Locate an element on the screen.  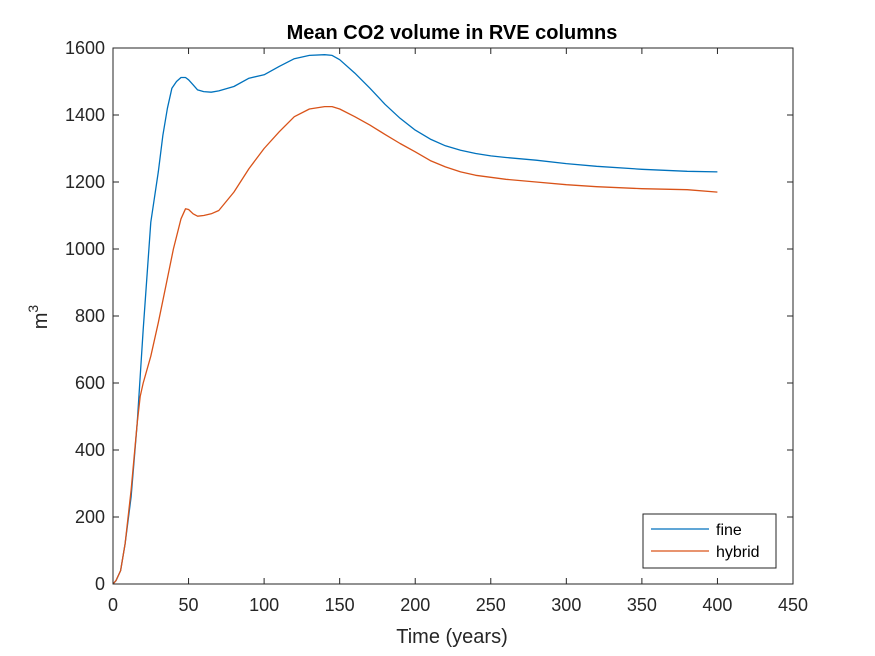
x-tick-label: 150 is located at coordinates (340, 605).